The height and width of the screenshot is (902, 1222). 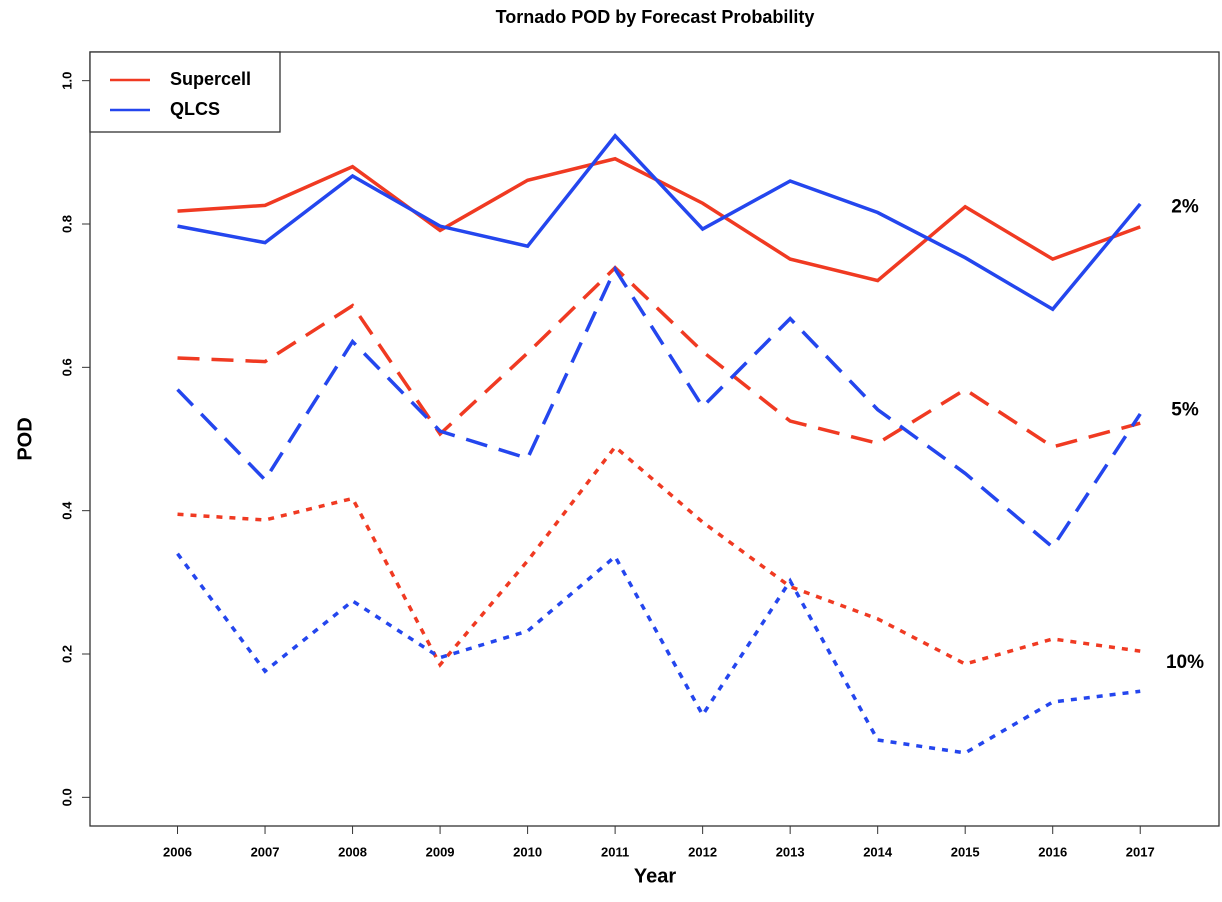 I want to click on x-tick-label: 2006, so click(x=177, y=851).